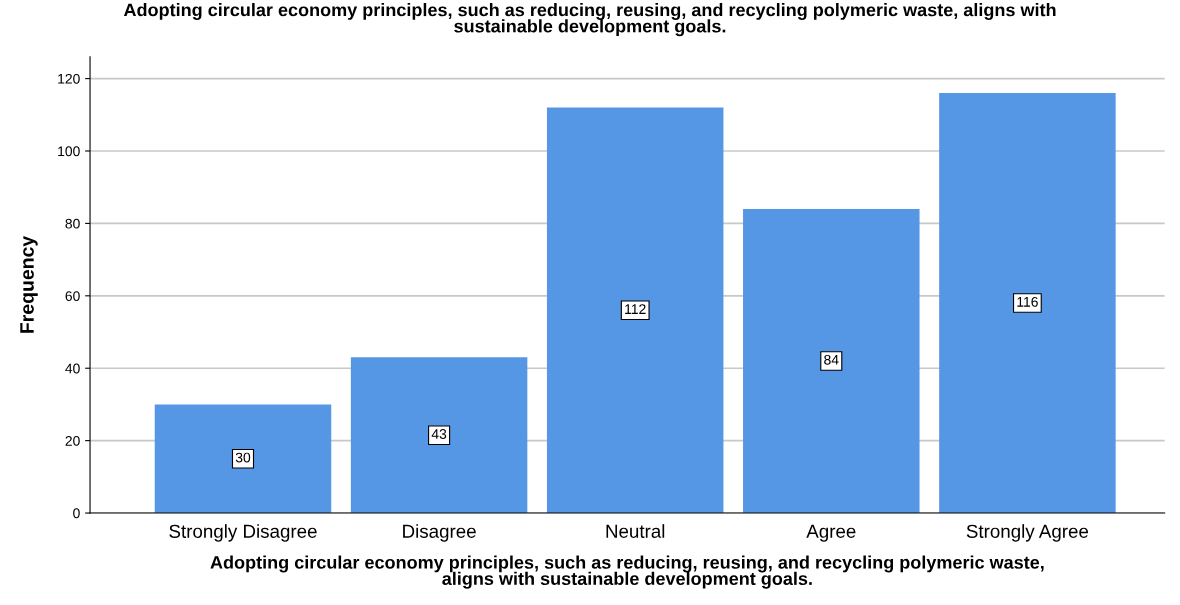 This screenshot has height=605, width=1180. I want to click on y-tick-label: 100, so click(69, 151).